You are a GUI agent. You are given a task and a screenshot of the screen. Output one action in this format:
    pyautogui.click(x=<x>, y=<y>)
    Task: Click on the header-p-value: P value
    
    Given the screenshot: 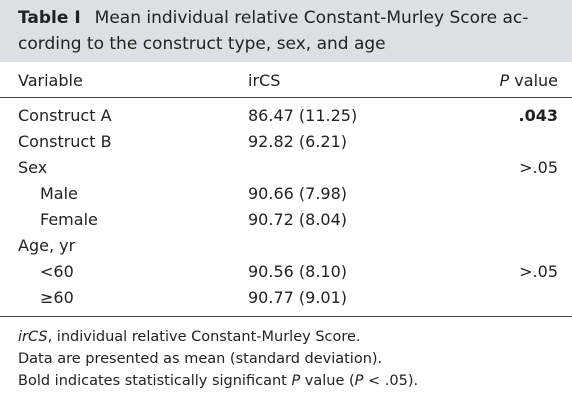 What is the action you would take?
    pyautogui.click(x=529, y=81)
    